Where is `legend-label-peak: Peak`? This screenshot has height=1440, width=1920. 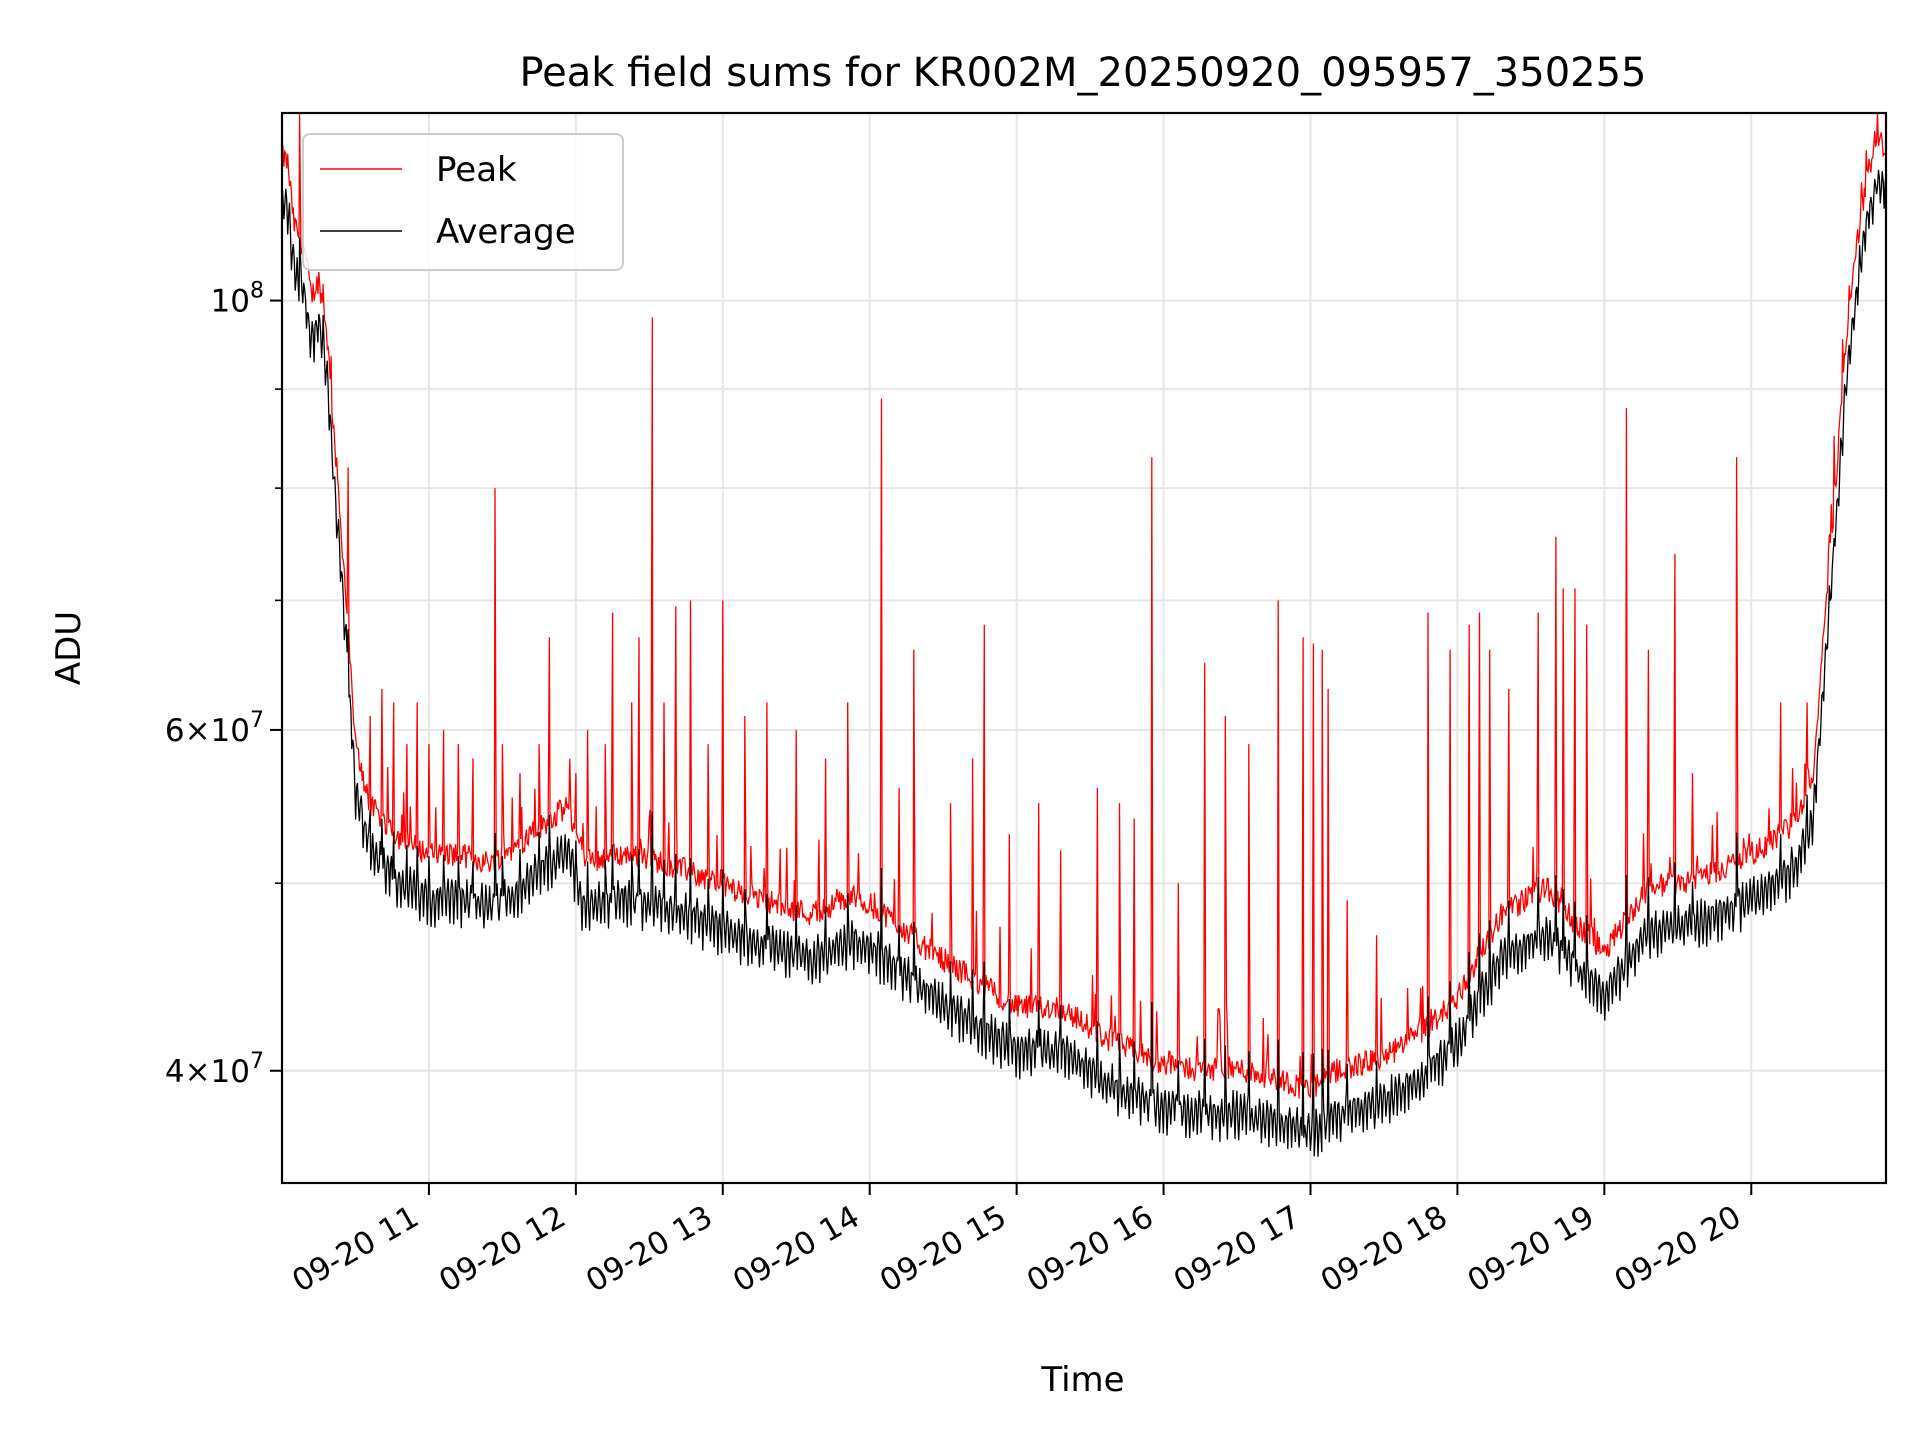
legend-label-peak: Peak is located at coordinates (476, 170).